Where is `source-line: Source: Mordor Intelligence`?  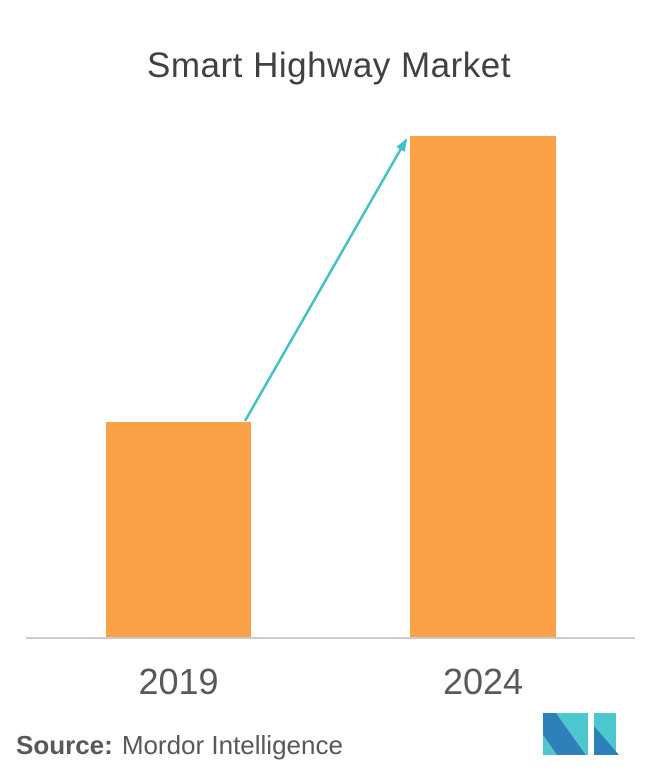
source-line: Source: Mordor Intelligence is located at coordinates (179, 745).